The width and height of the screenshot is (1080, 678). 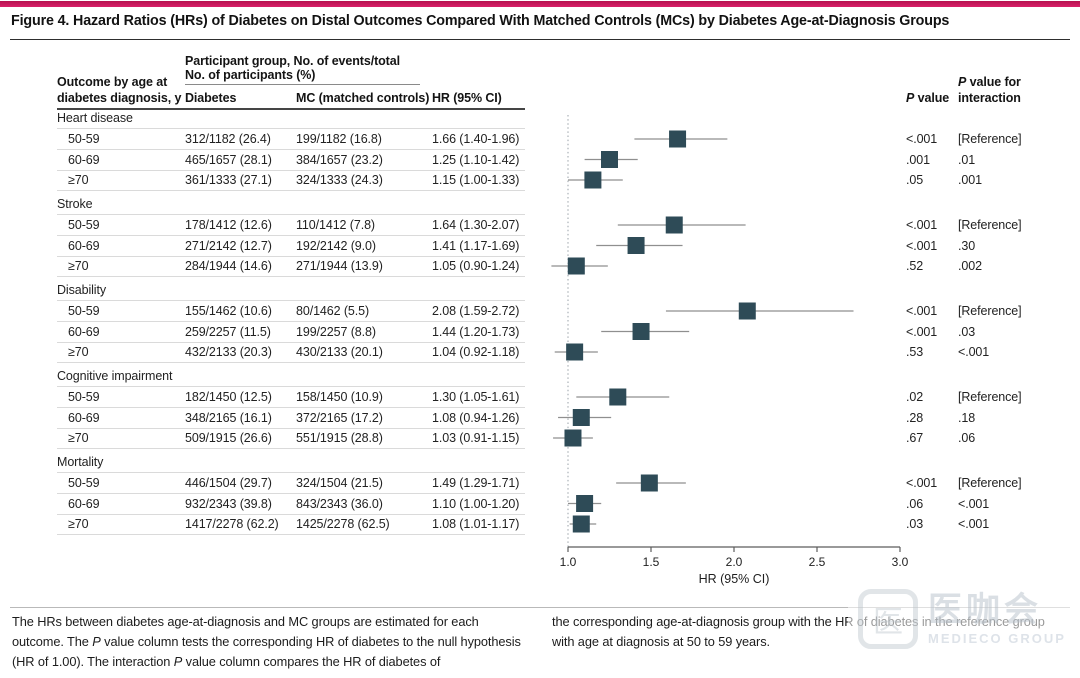 I want to click on row-mc-value: 110/1412 (7.8), so click(x=335, y=224).